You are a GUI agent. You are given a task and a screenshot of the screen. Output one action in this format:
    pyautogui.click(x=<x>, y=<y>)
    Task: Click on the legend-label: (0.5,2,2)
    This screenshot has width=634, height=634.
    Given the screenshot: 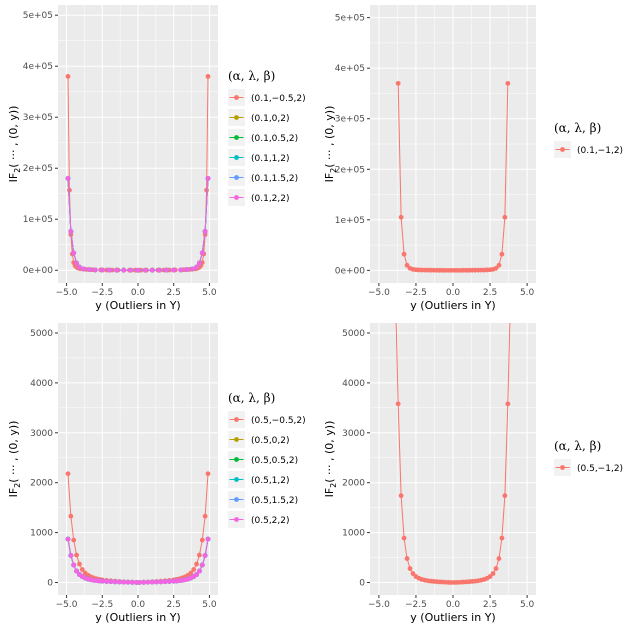 What is the action you would take?
    pyautogui.click(x=270, y=521)
    